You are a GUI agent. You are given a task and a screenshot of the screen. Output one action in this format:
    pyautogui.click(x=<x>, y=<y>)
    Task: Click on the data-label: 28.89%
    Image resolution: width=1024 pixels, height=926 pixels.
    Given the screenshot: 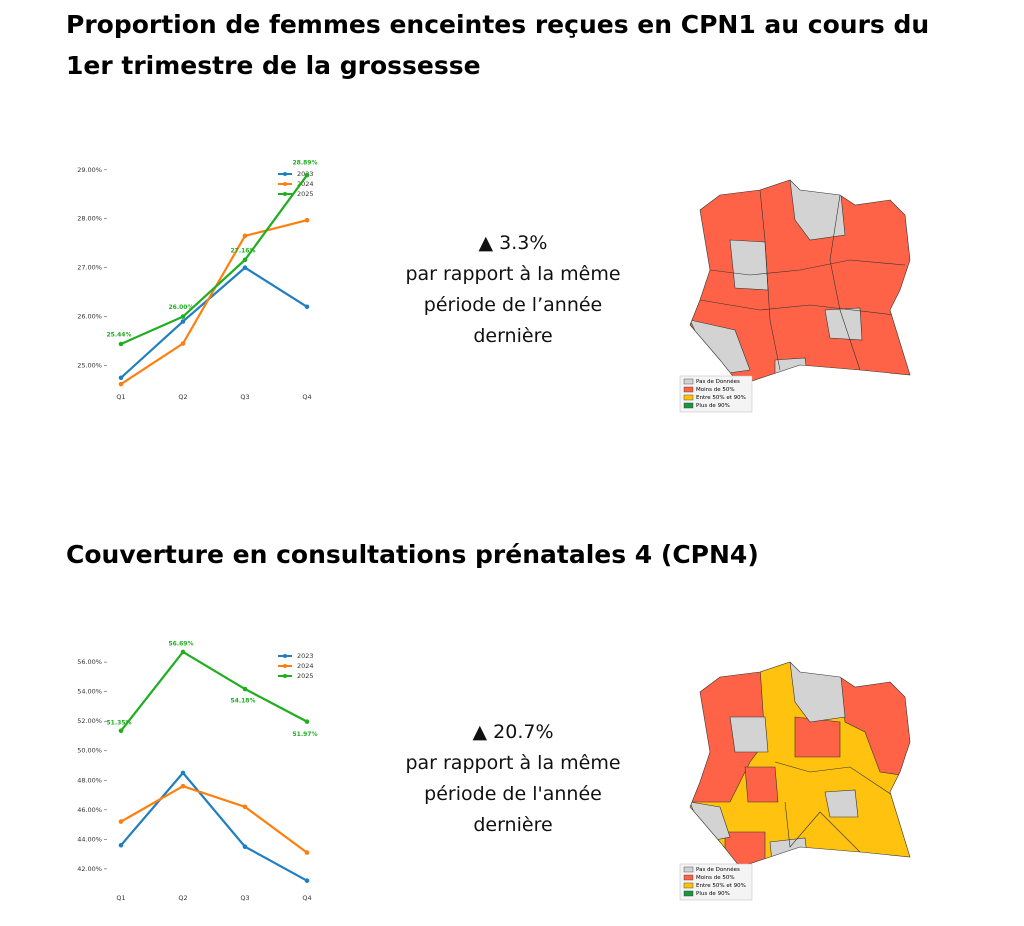 What is the action you would take?
    pyautogui.click(x=305, y=163)
    